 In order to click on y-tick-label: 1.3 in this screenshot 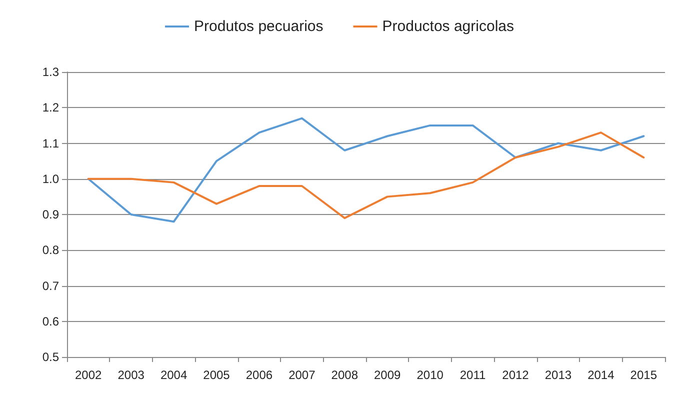, I will do `click(51, 72)`.